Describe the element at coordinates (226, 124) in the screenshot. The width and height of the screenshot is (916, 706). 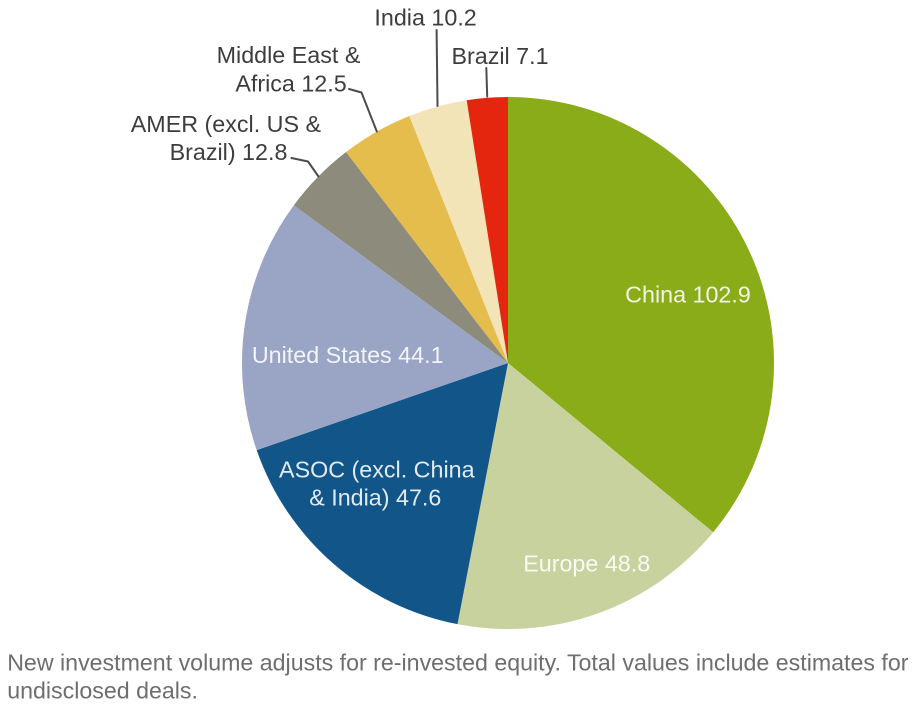
I see `svg-text: AMER (excl. US &` at that location.